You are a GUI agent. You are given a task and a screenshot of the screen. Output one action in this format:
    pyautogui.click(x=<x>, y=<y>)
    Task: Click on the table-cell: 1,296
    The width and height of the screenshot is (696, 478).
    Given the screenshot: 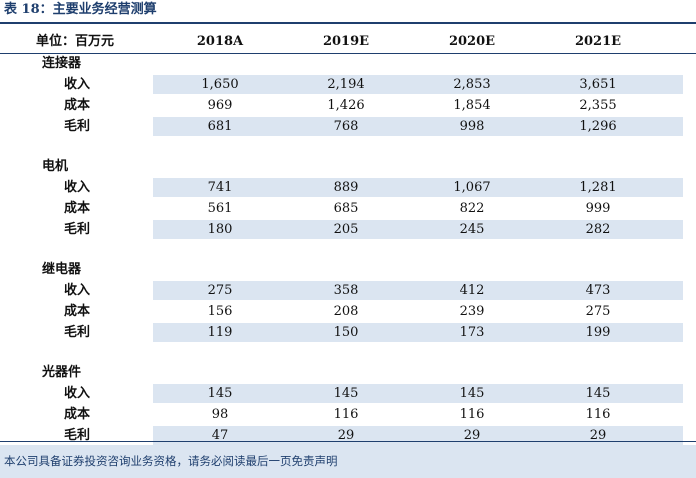 What is the action you would take?
    pyautogui.click(x=598, y=126)
    